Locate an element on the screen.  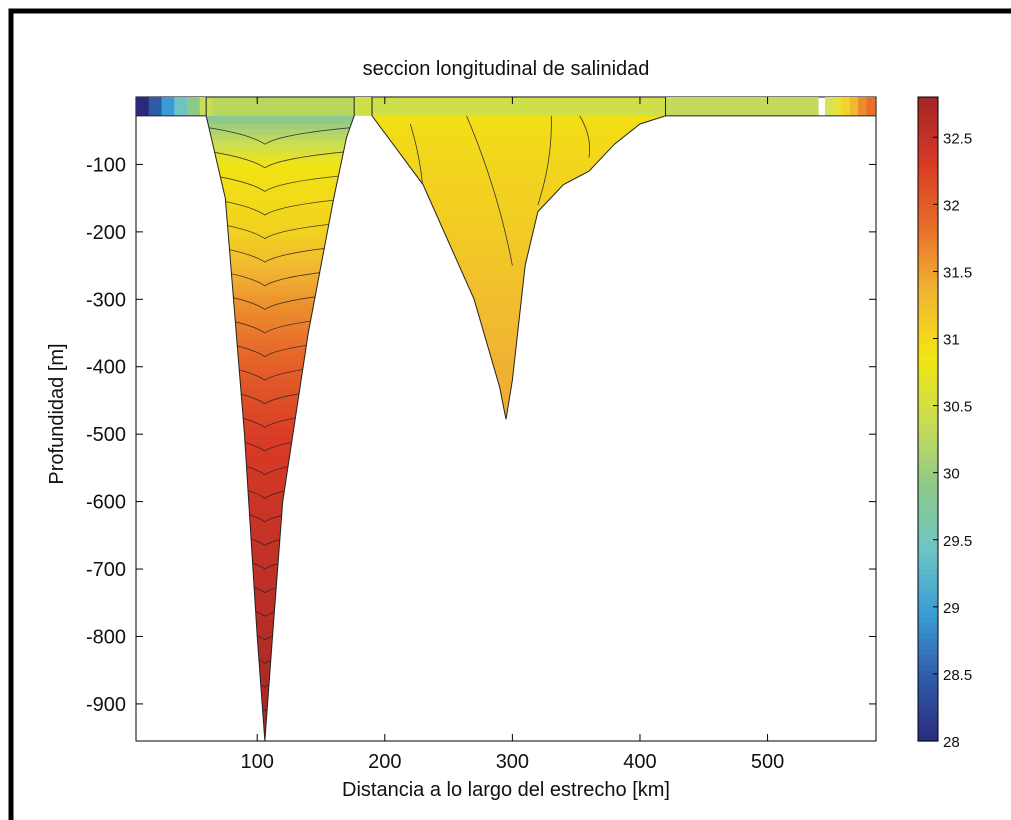
x-tick-label: 300 is located at coordinates (512, 762).